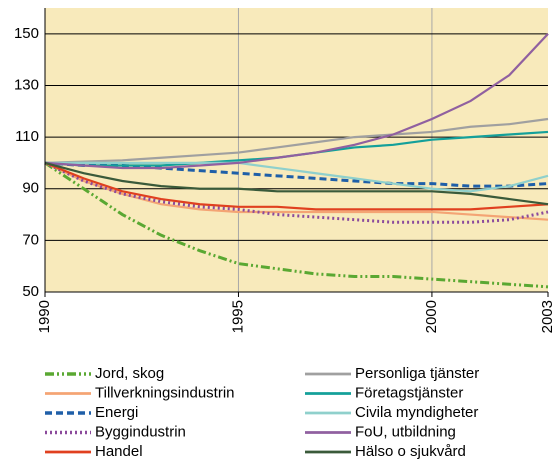 The image size is (558, 460). I want to click on legend-entry: Byggindustrin, so click(115, 431).